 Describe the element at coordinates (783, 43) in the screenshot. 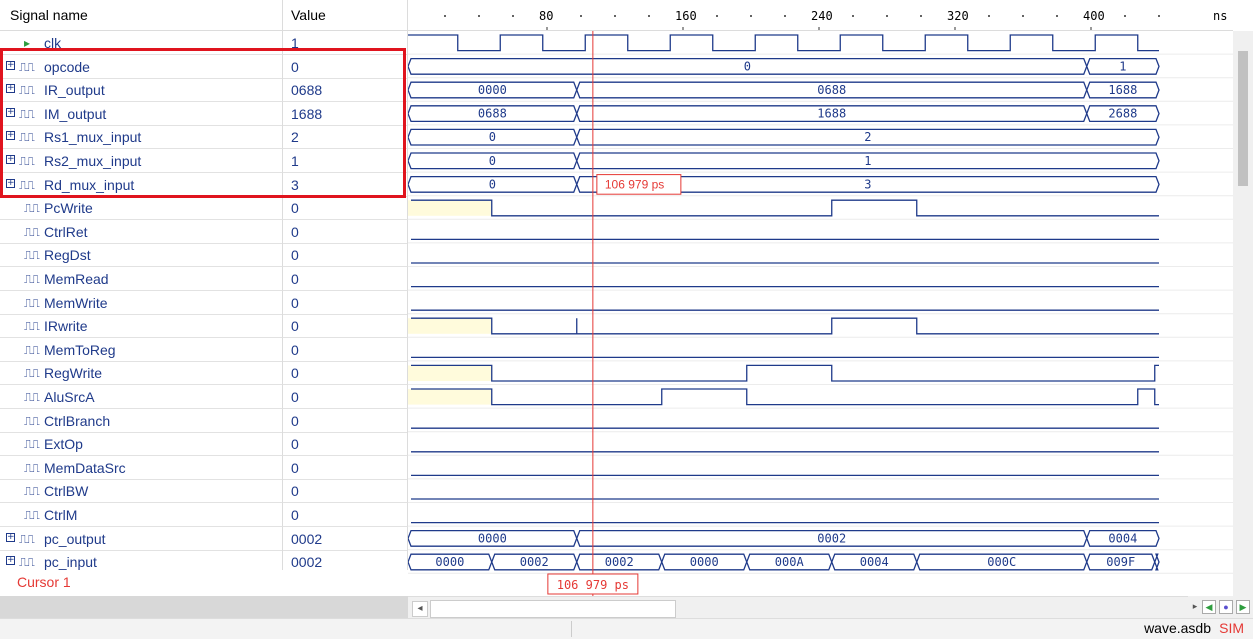

I see `clock-waveform` at that location.